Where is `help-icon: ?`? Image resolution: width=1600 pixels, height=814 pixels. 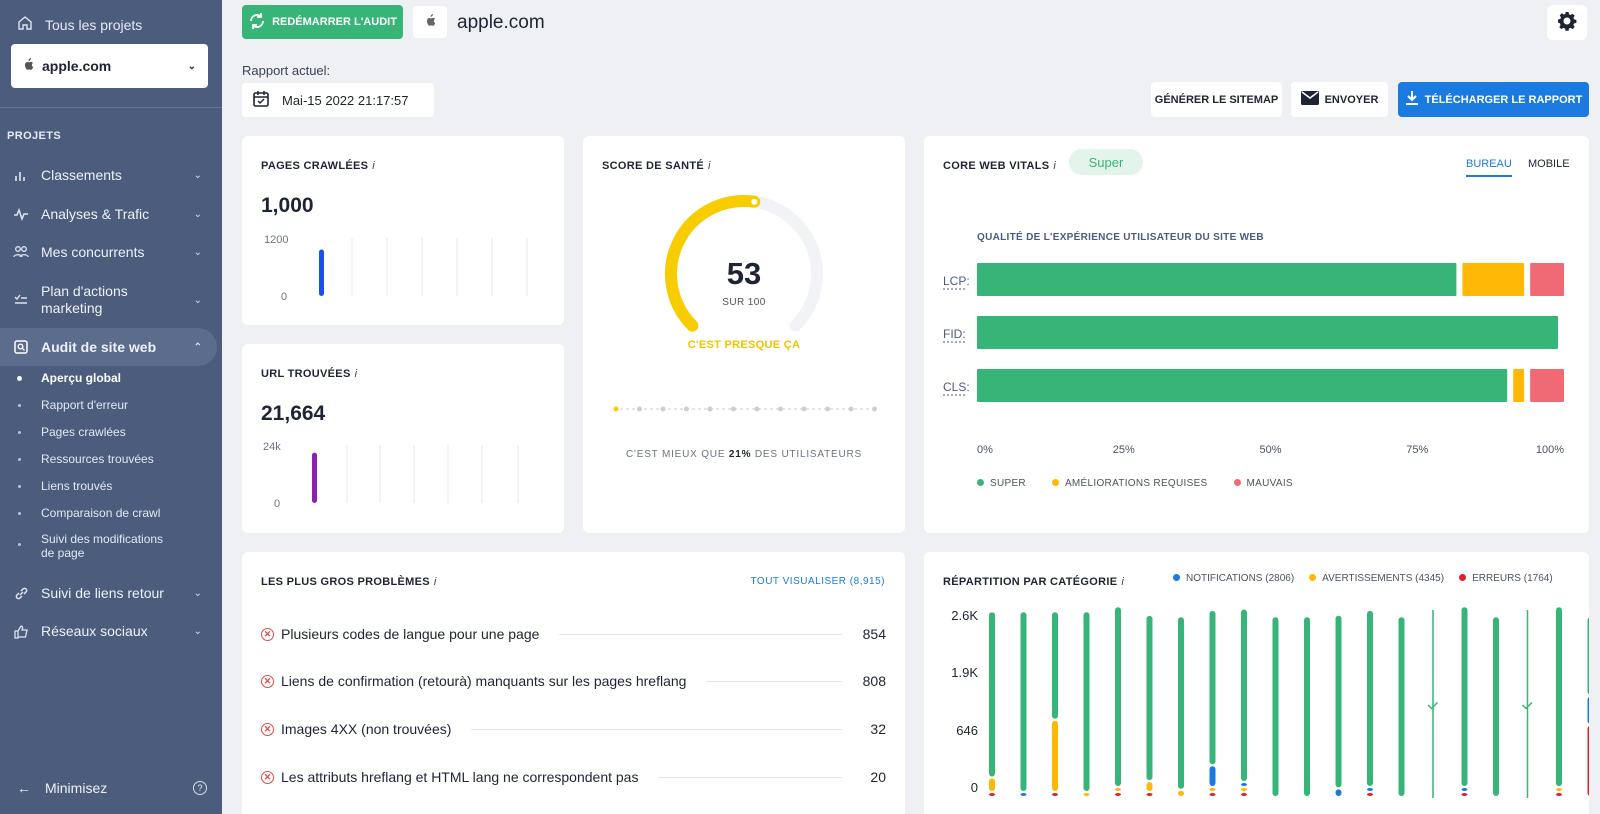
help-icon: ? is located at coordinates (200, 788).